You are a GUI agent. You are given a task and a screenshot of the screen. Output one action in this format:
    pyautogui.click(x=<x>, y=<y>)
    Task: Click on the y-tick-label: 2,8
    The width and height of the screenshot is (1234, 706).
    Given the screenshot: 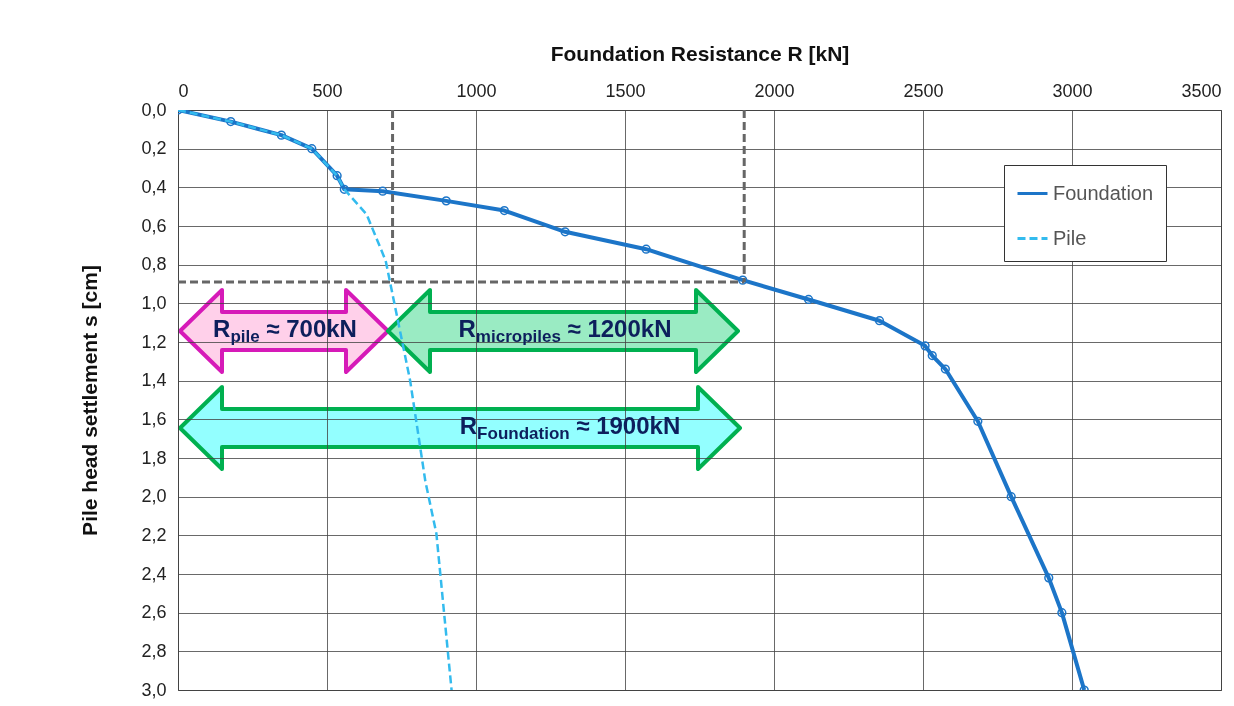 What is the action you would take?
    pyautogui.click(x=154, y=650)
    